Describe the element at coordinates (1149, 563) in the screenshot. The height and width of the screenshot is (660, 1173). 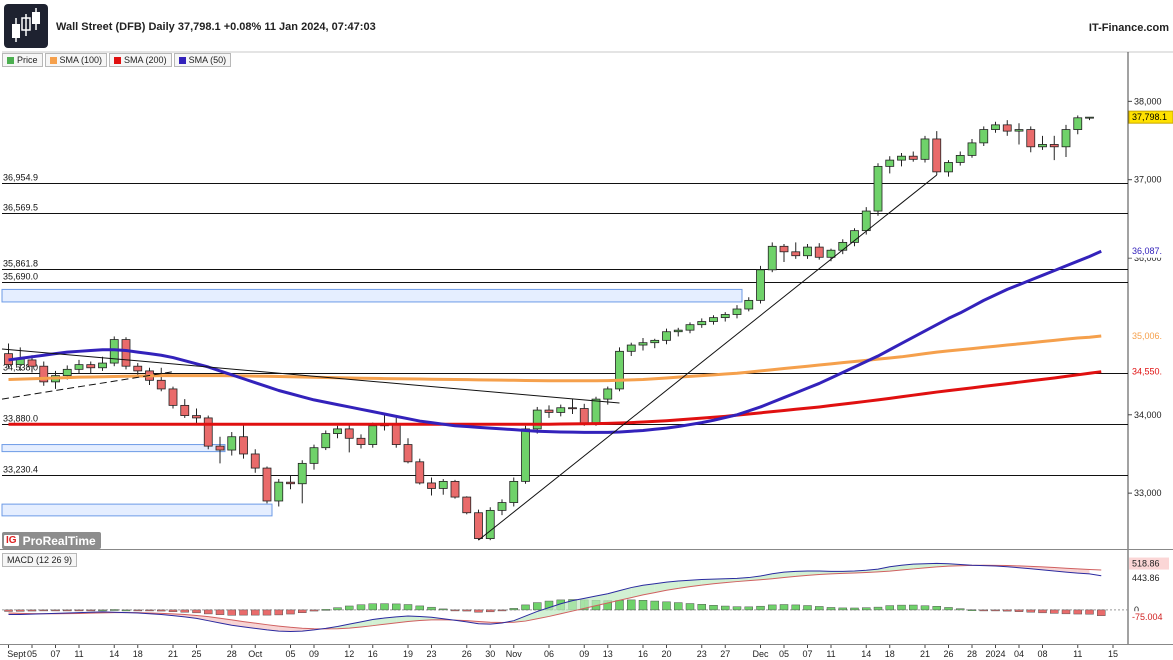
I see `macd-value-tag` at that location.